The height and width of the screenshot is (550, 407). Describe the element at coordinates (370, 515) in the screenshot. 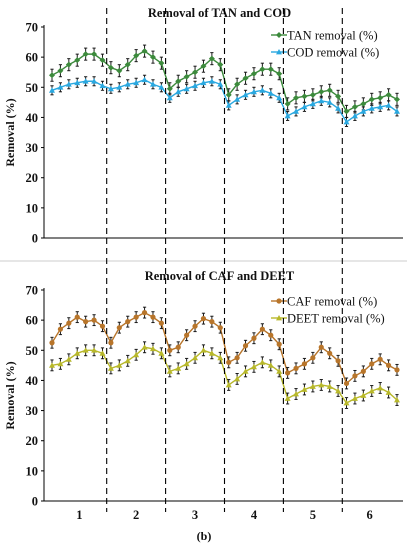

I see `group-label: 6` at that location.